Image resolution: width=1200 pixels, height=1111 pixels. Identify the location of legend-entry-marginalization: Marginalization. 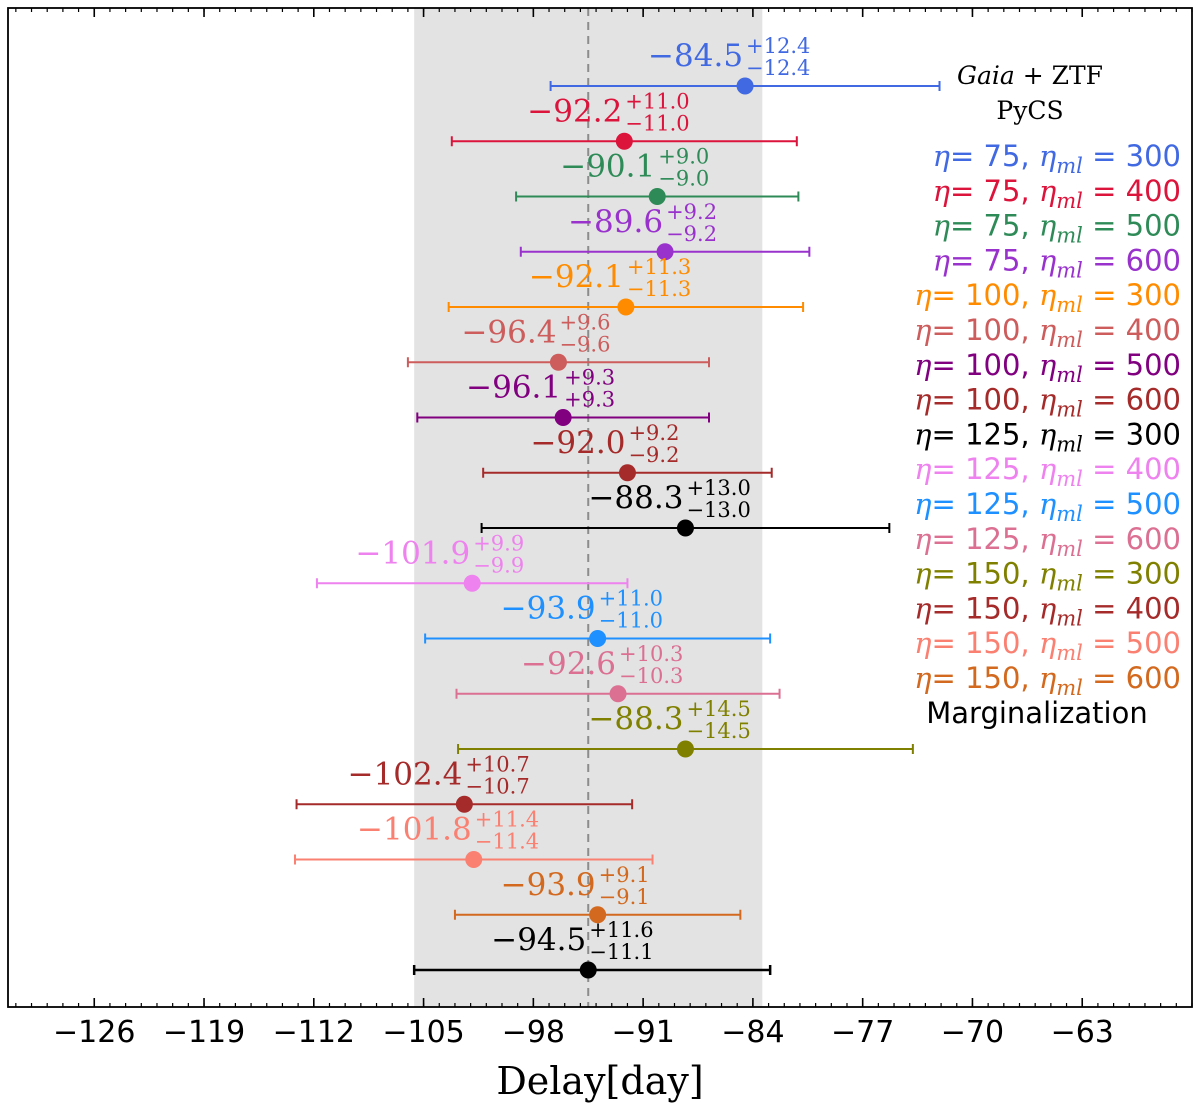
(1036, 713).